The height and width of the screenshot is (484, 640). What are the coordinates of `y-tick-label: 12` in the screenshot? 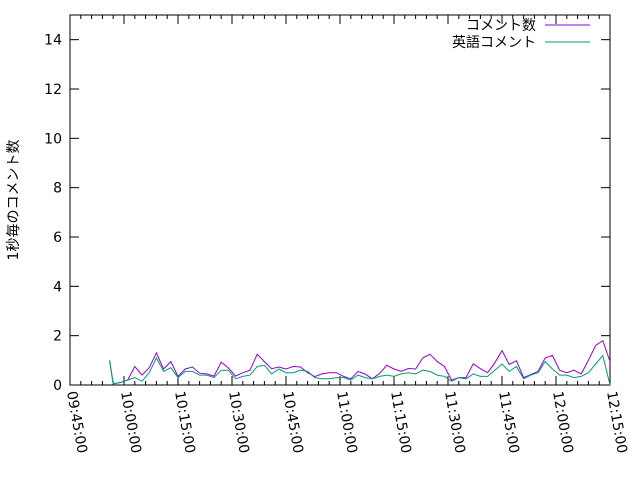 It's located at (53, 90).